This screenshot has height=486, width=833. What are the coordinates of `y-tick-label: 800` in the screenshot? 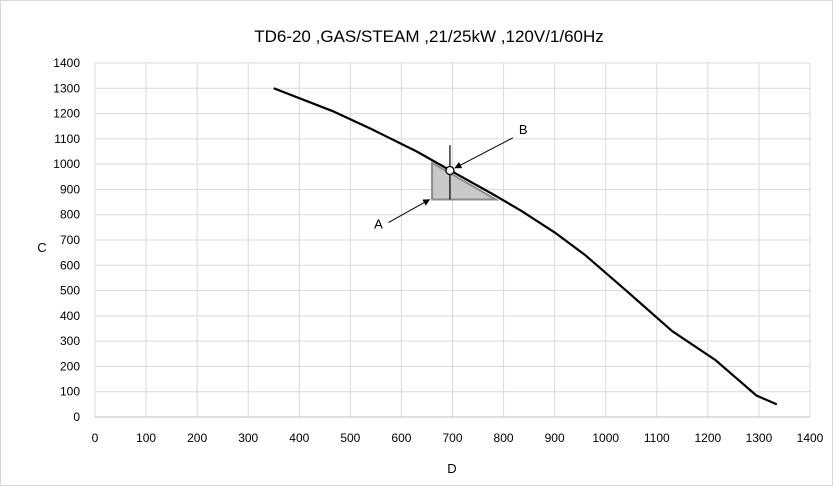 It's located at (70, 215).